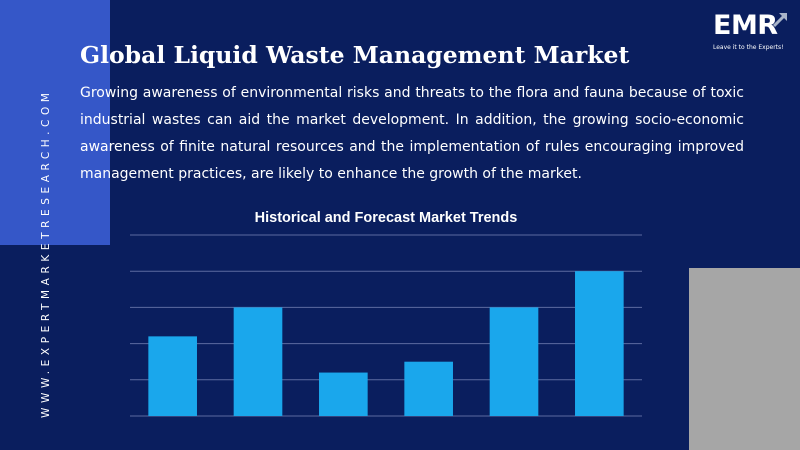 The width and height of the screenshot is (800, 450). I want to click on page-title: Global Liquid Waste Management Market, so click(355, 55).